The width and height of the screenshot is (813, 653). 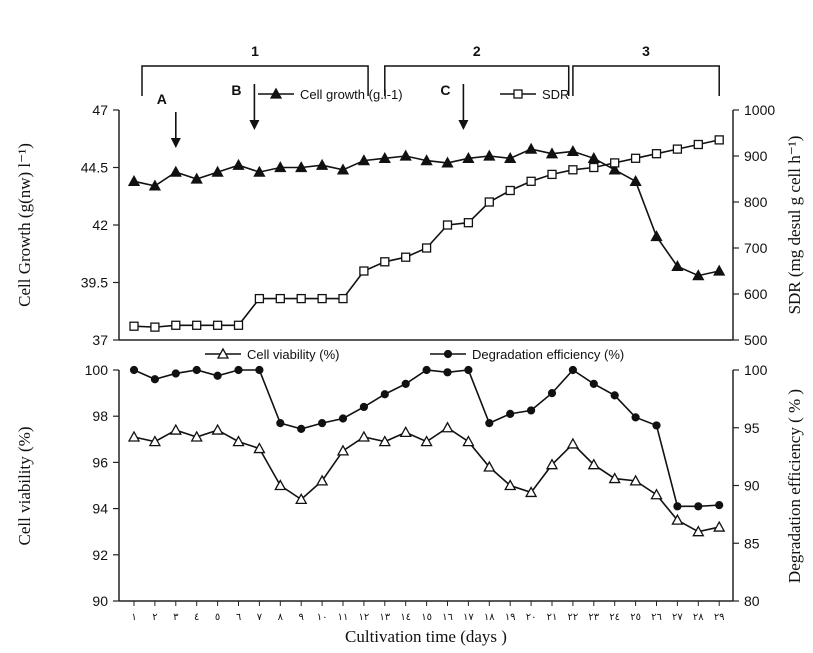 What do you see at coordinates (794, 486) in the screenshot?
I see `bottom-right-axis-title: Degradation efficiency ( % )` at bounding box center [794, 486].